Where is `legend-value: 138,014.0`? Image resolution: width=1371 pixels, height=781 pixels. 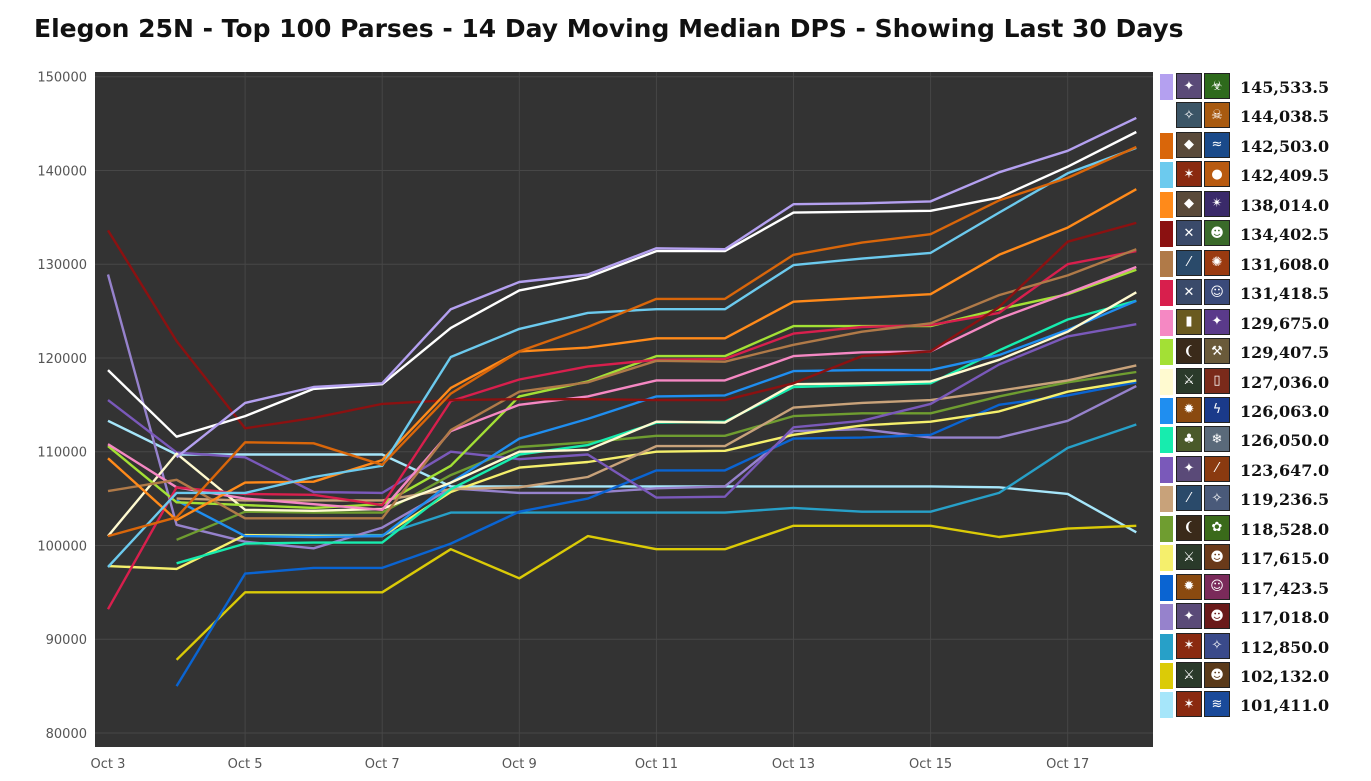 legend-value: 138,014.0 is located at coordinates (1285, 205).